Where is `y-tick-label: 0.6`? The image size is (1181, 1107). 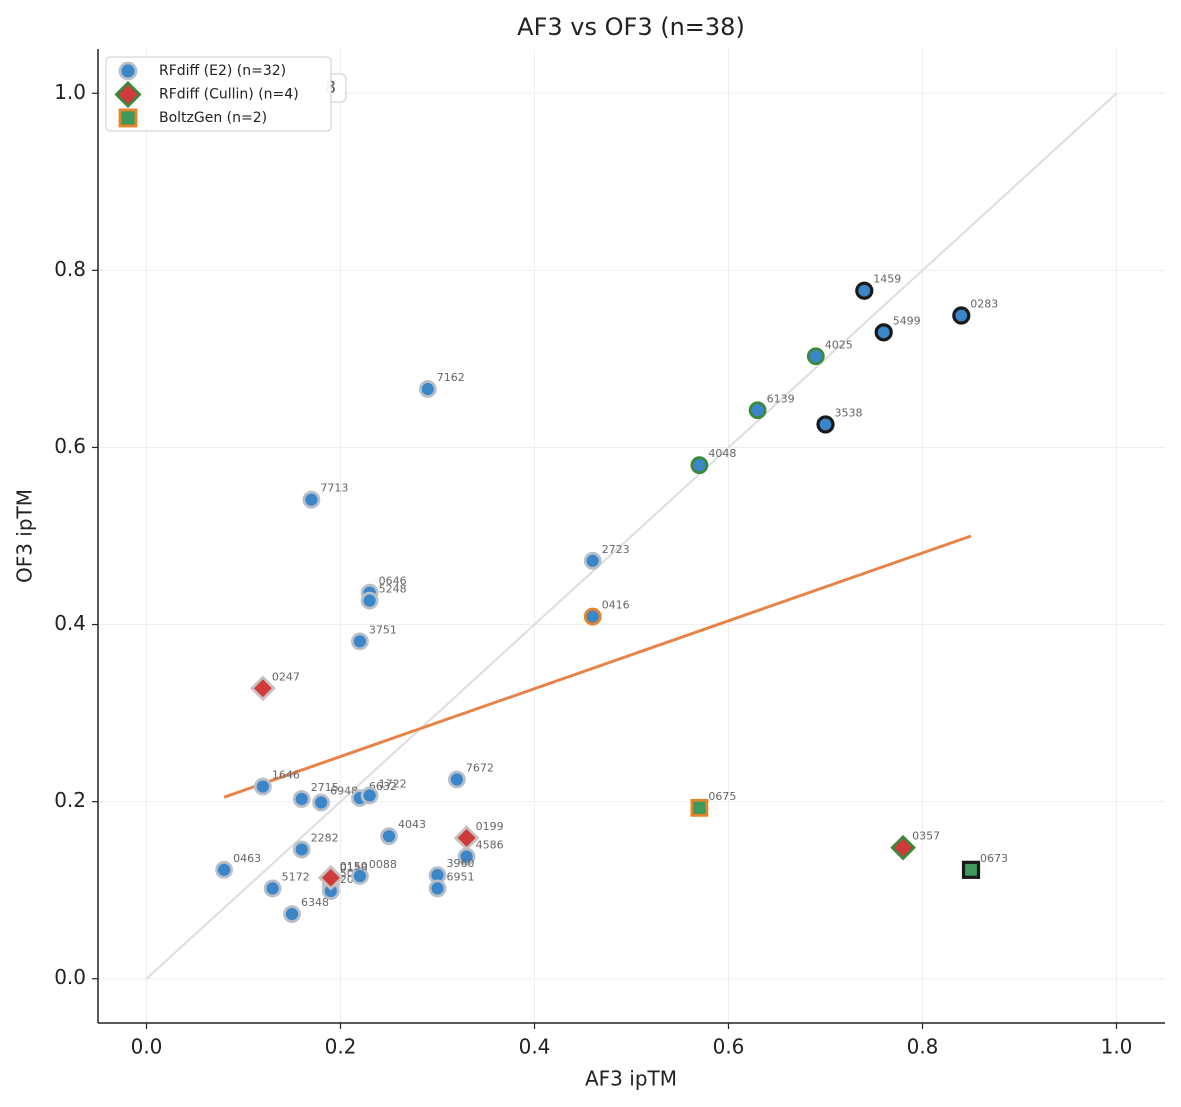
y-tick-label: 0.6 is located at coordinates (70, 446).